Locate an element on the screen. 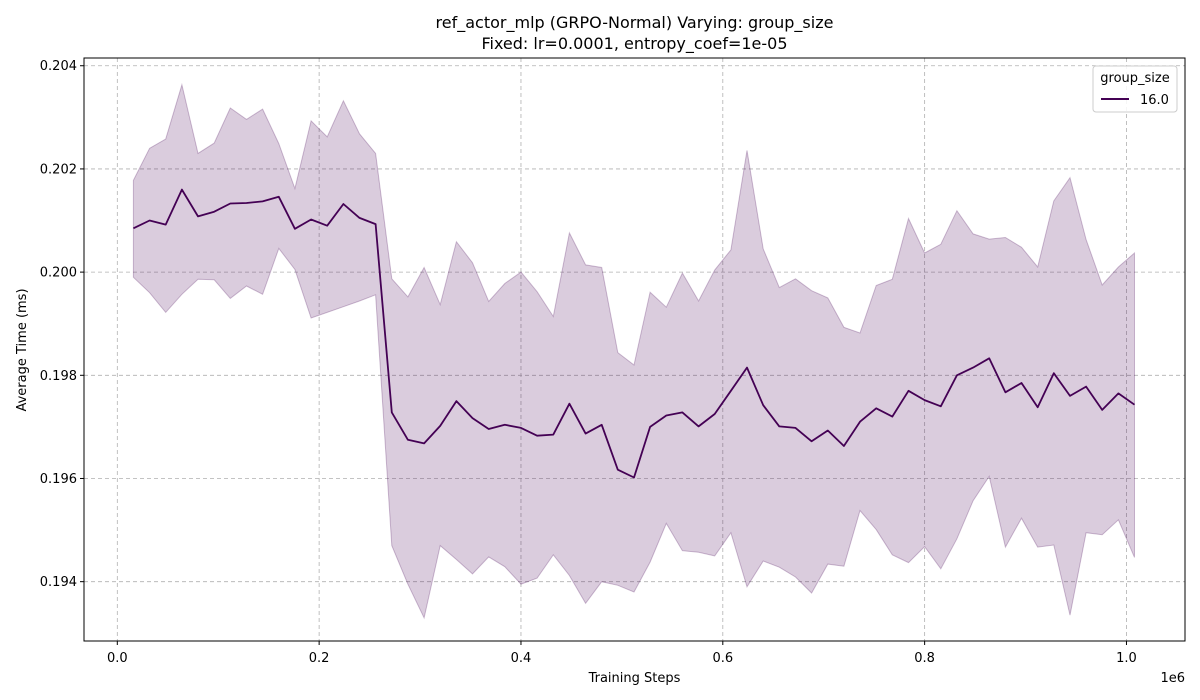 This screenshot has height=700, width=1200. legend-title: group_size is located at coordinates (1134, 78).